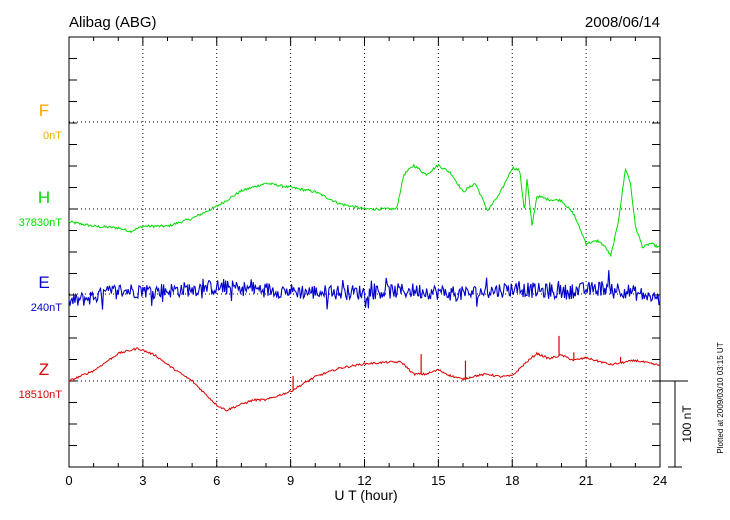 The width and height of the screenshot is (730, 520). Describe the element at coordinates (586, 480) in the screenshot. I see `x-tick-label-21: 21` at that location.